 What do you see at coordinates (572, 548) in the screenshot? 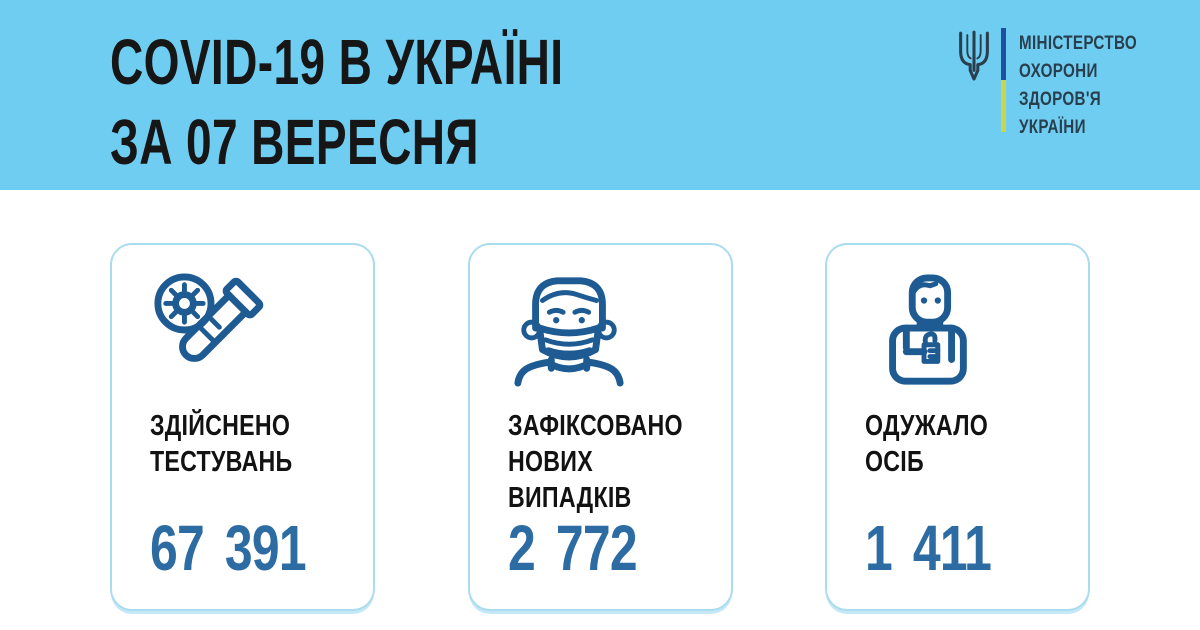
I see `stat-value: 2 772` at bounding box center [572, 548].